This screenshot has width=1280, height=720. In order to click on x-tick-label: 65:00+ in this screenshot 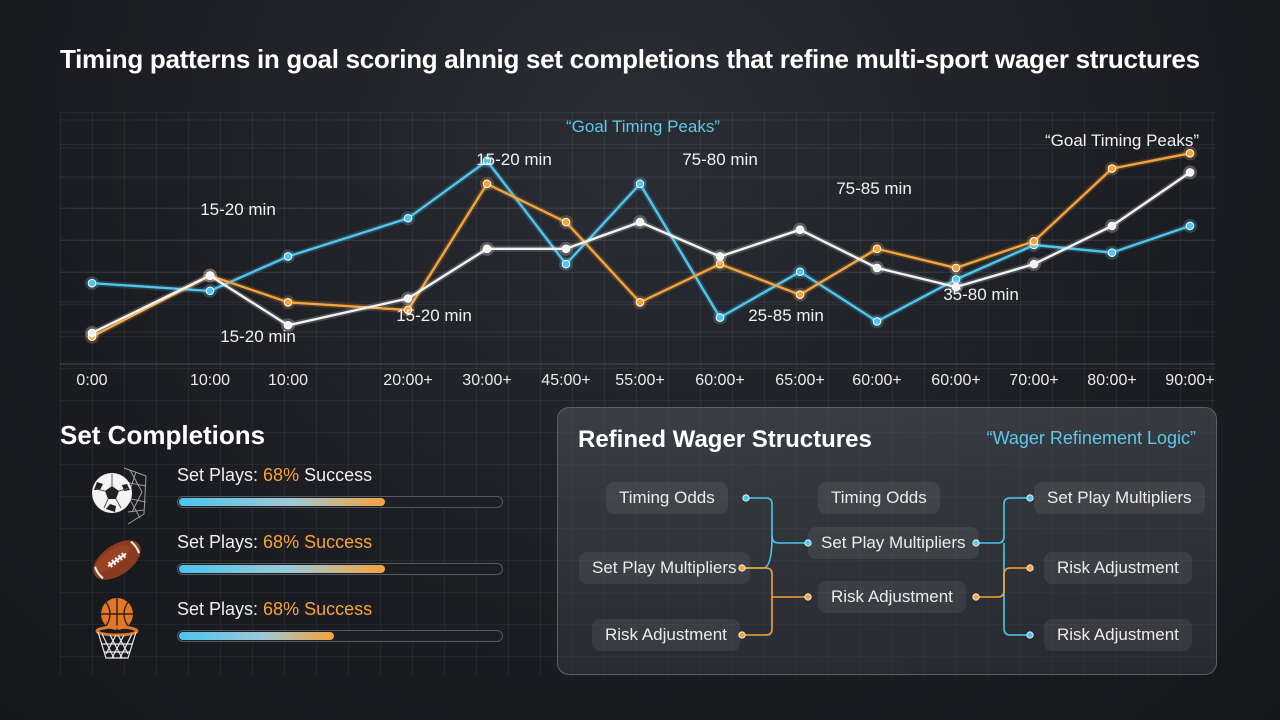, I will do `click(799, 380)`.